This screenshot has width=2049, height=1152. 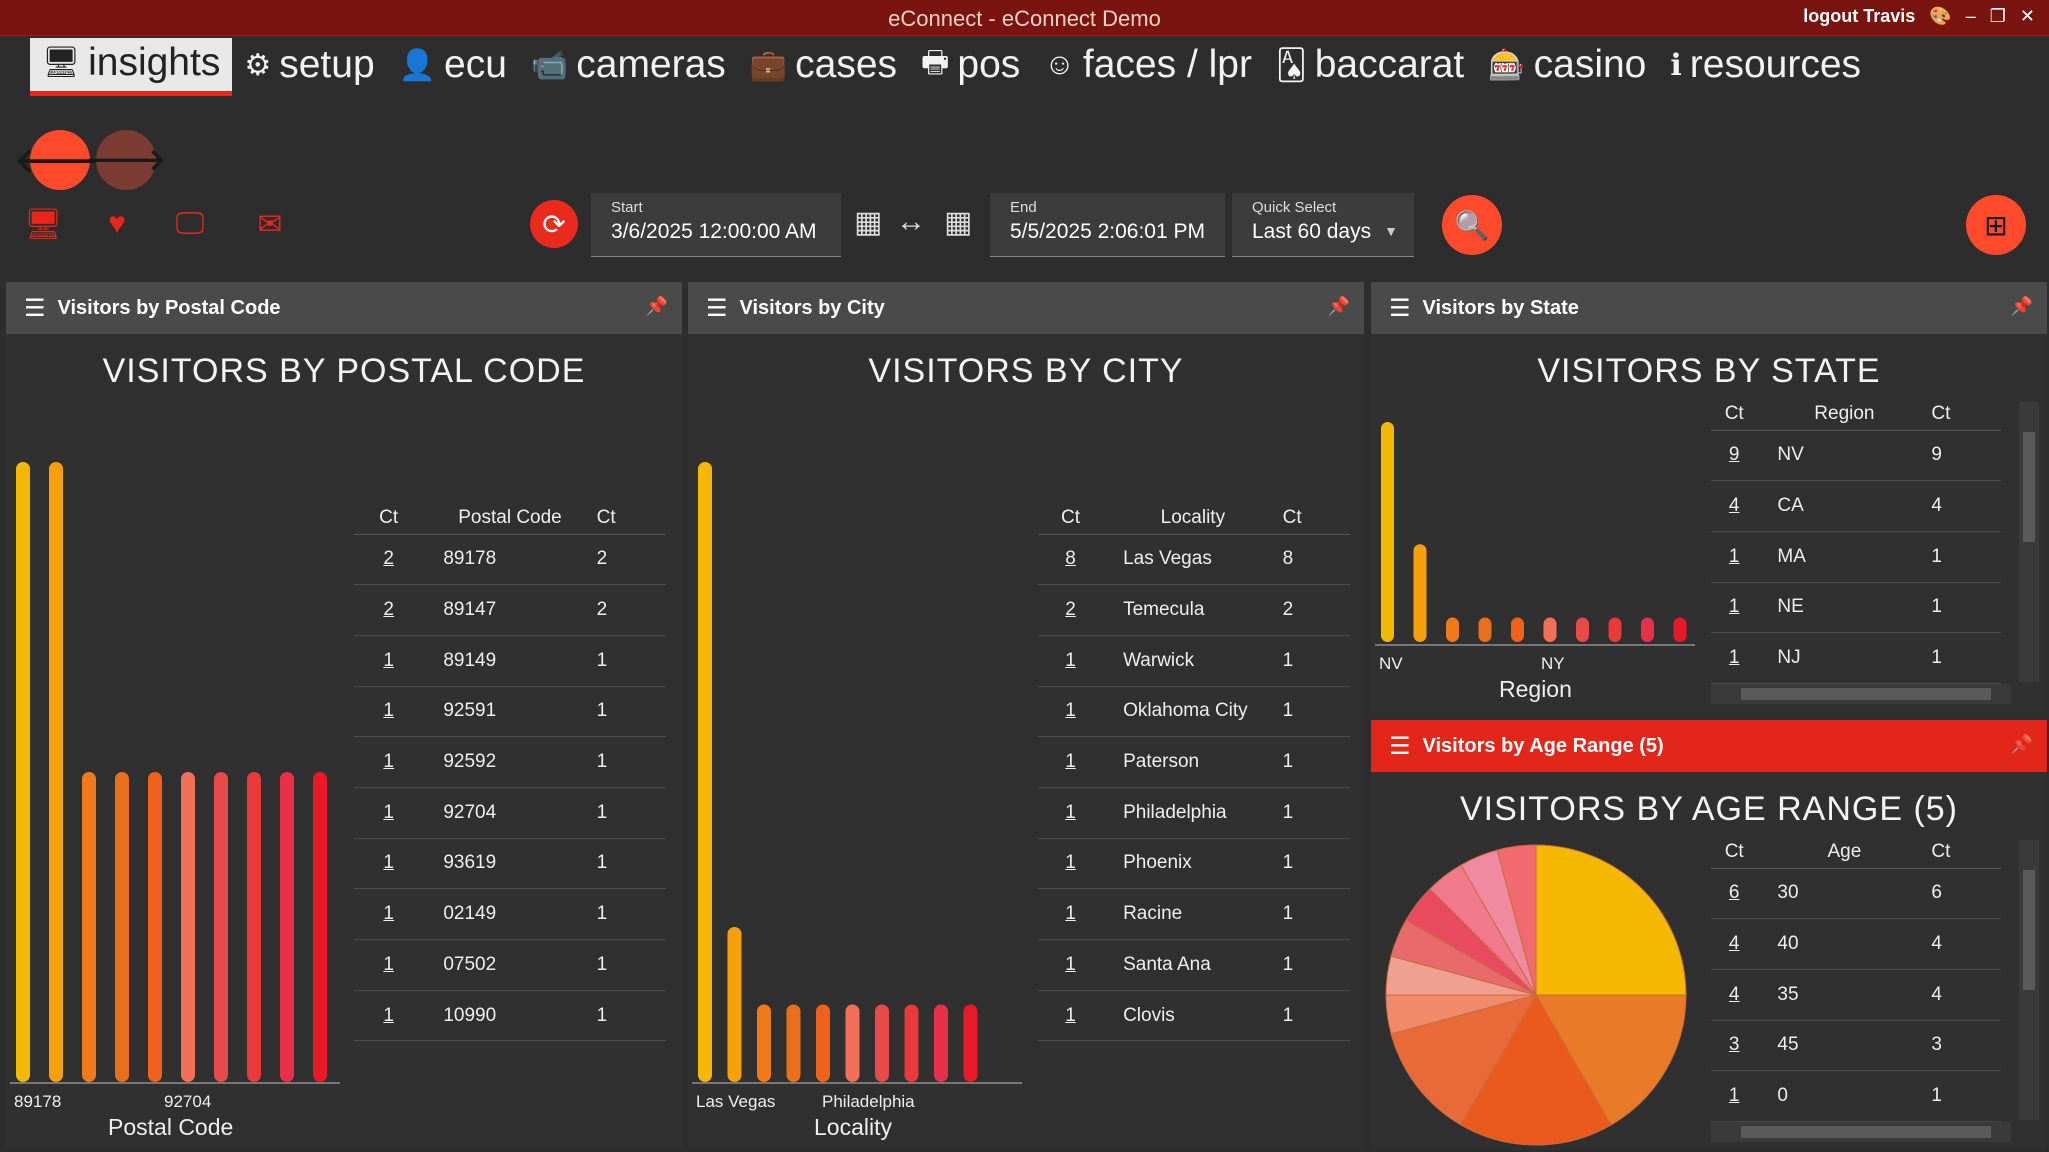 I want to click on nav-casino: 🎰 casino, so click(x=1567, y=67).